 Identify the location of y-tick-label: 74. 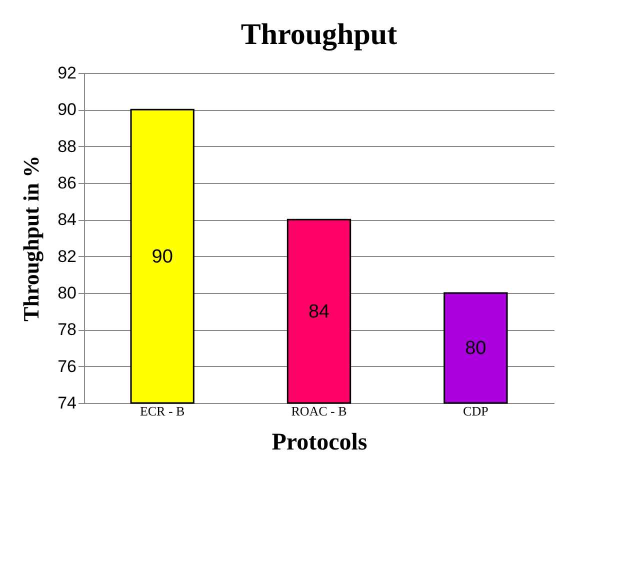
(67, 403).